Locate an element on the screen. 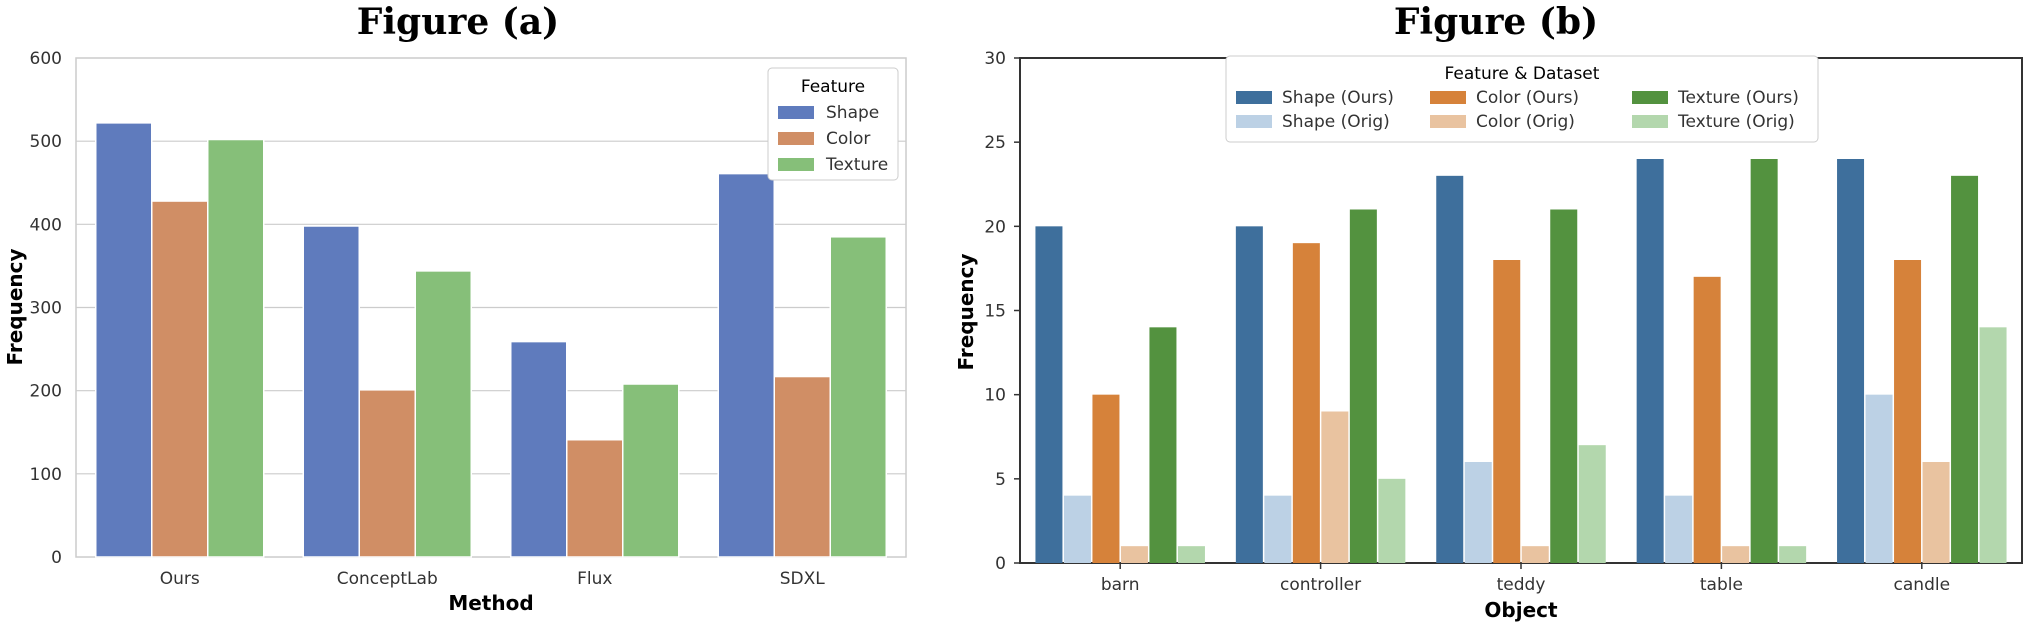 This screenshot has width=2028, height=626. chart-b-bar-shape-ours-barn is located at coordinates (1049, 395).